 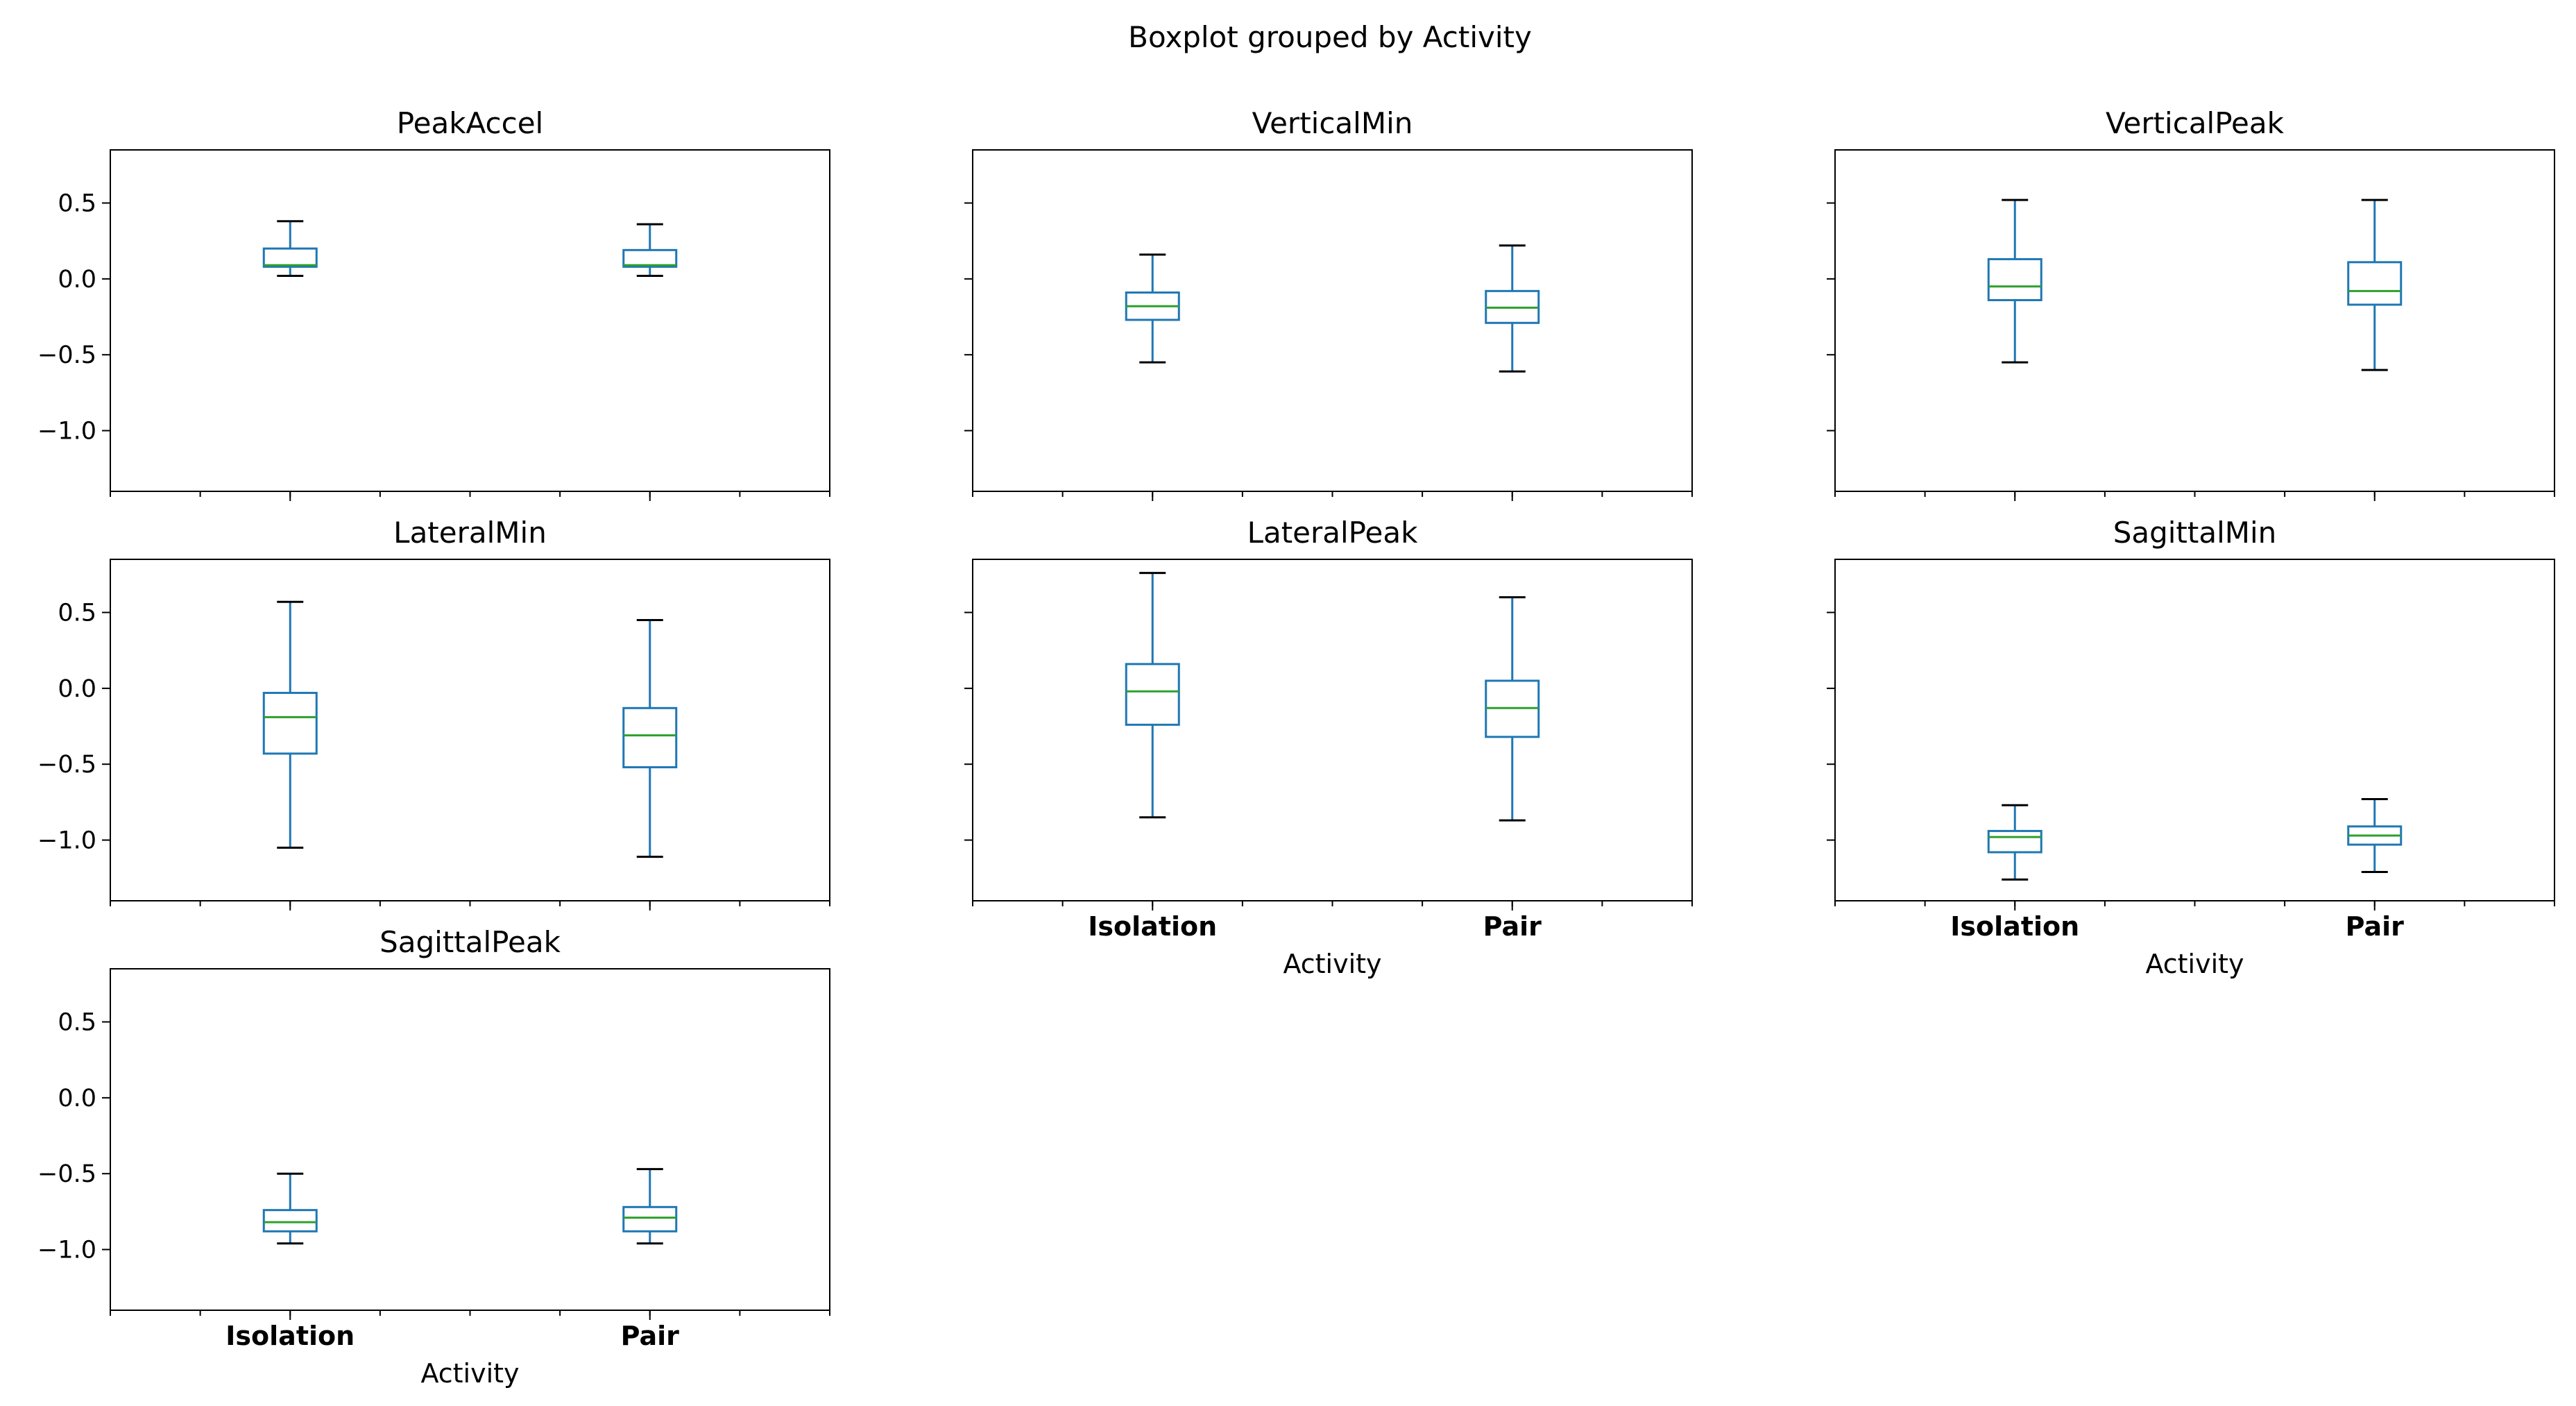 What do you see at coordinates (1330, 37) in the screenshot?
I see `figure-title: Boxplot grouped by Activity` at bounding box center [1330, 37].